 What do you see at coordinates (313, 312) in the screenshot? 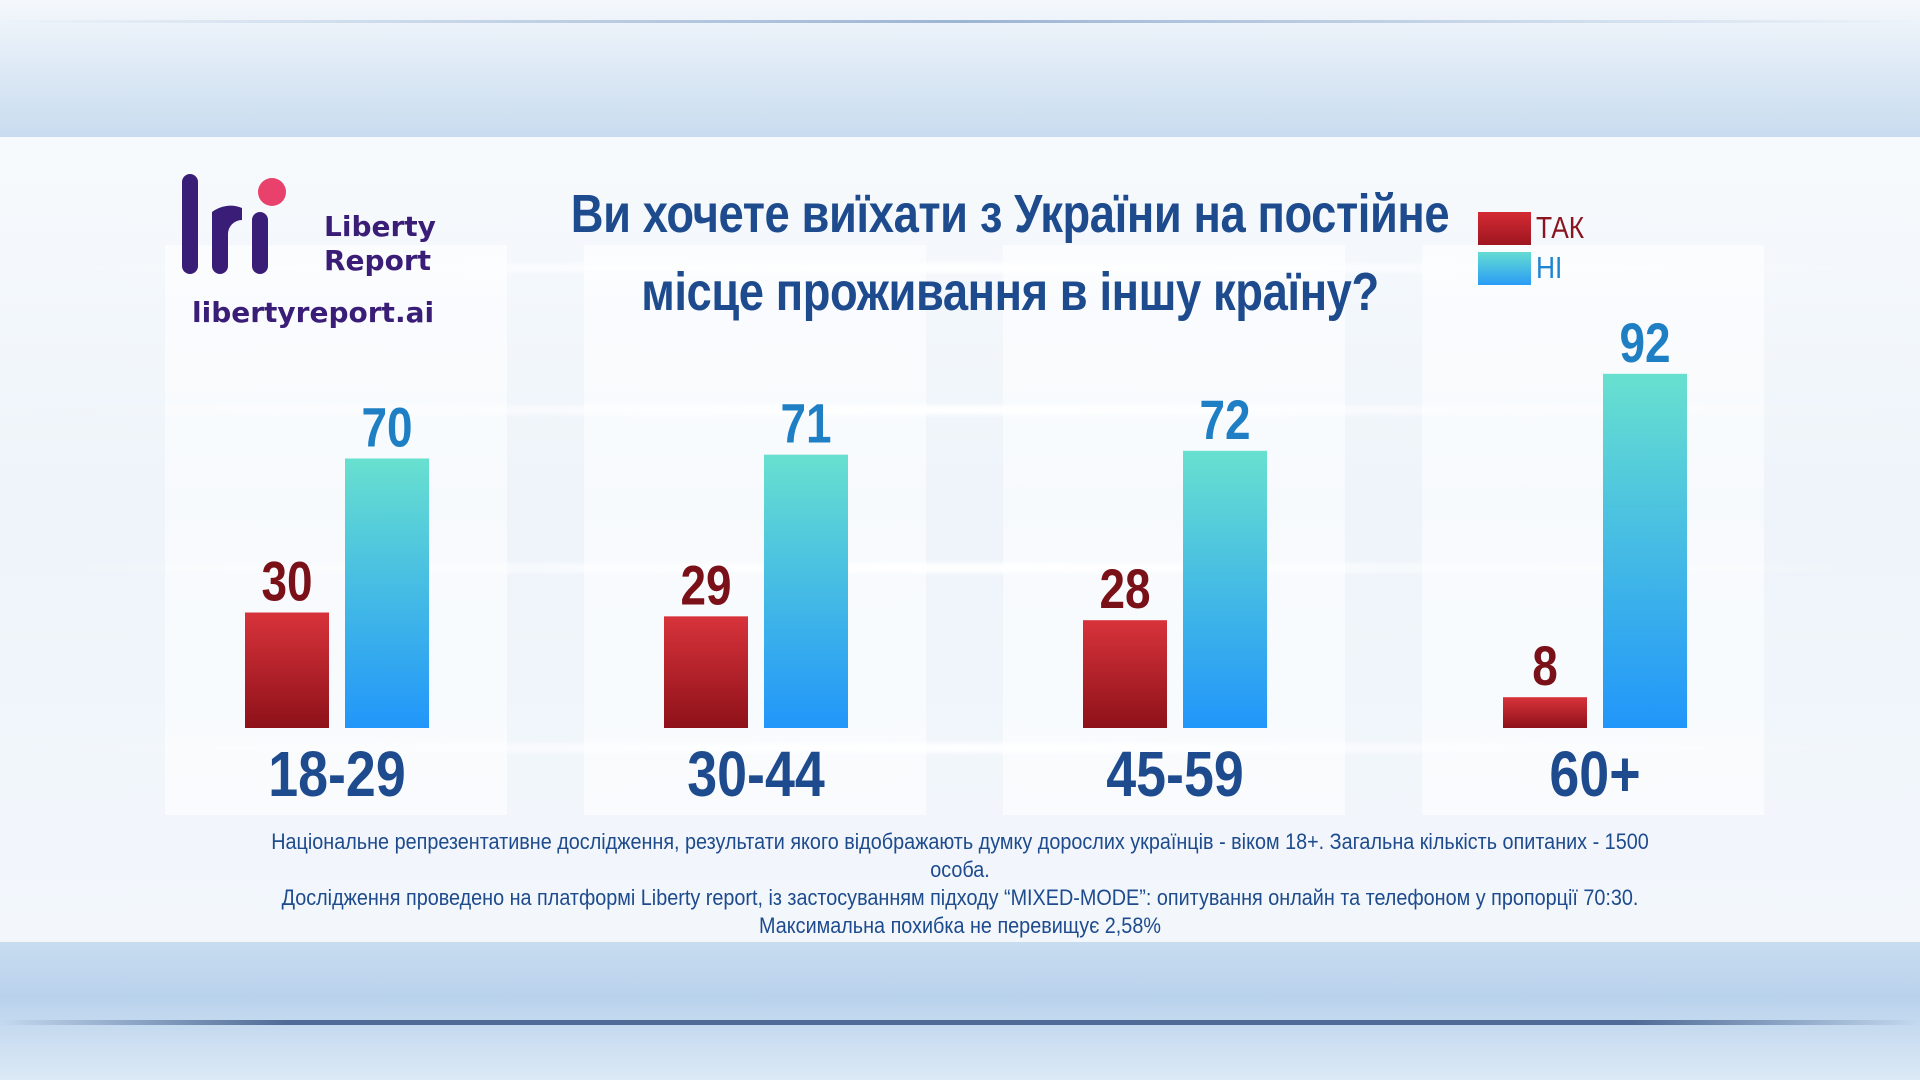
I see `brand-url: libertyreport.ai` at bounding box center [313, 312].